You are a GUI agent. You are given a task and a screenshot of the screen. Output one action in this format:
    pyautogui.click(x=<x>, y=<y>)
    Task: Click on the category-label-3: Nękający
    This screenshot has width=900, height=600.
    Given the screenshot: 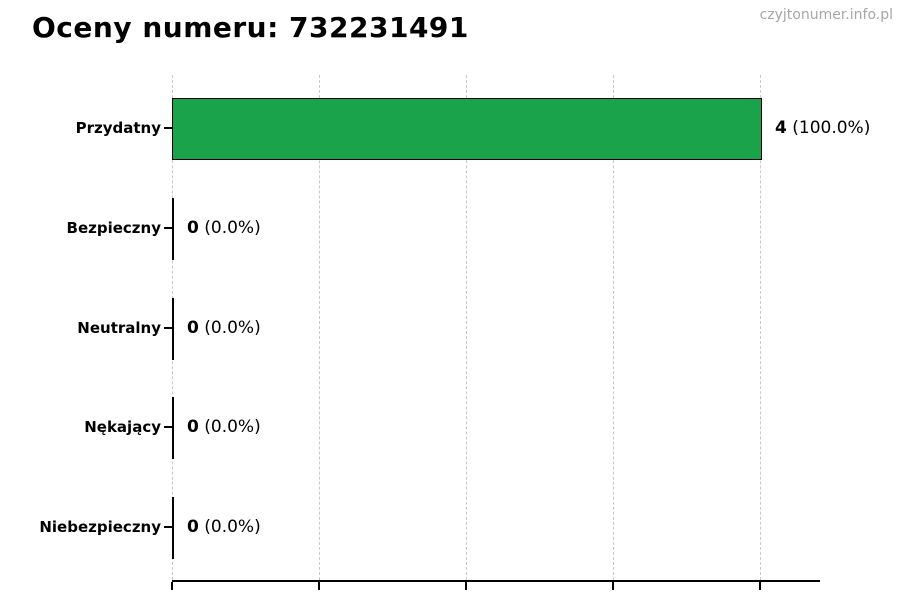 What is the action you would take?
    pyautogui.click(x=122, y=427)
    